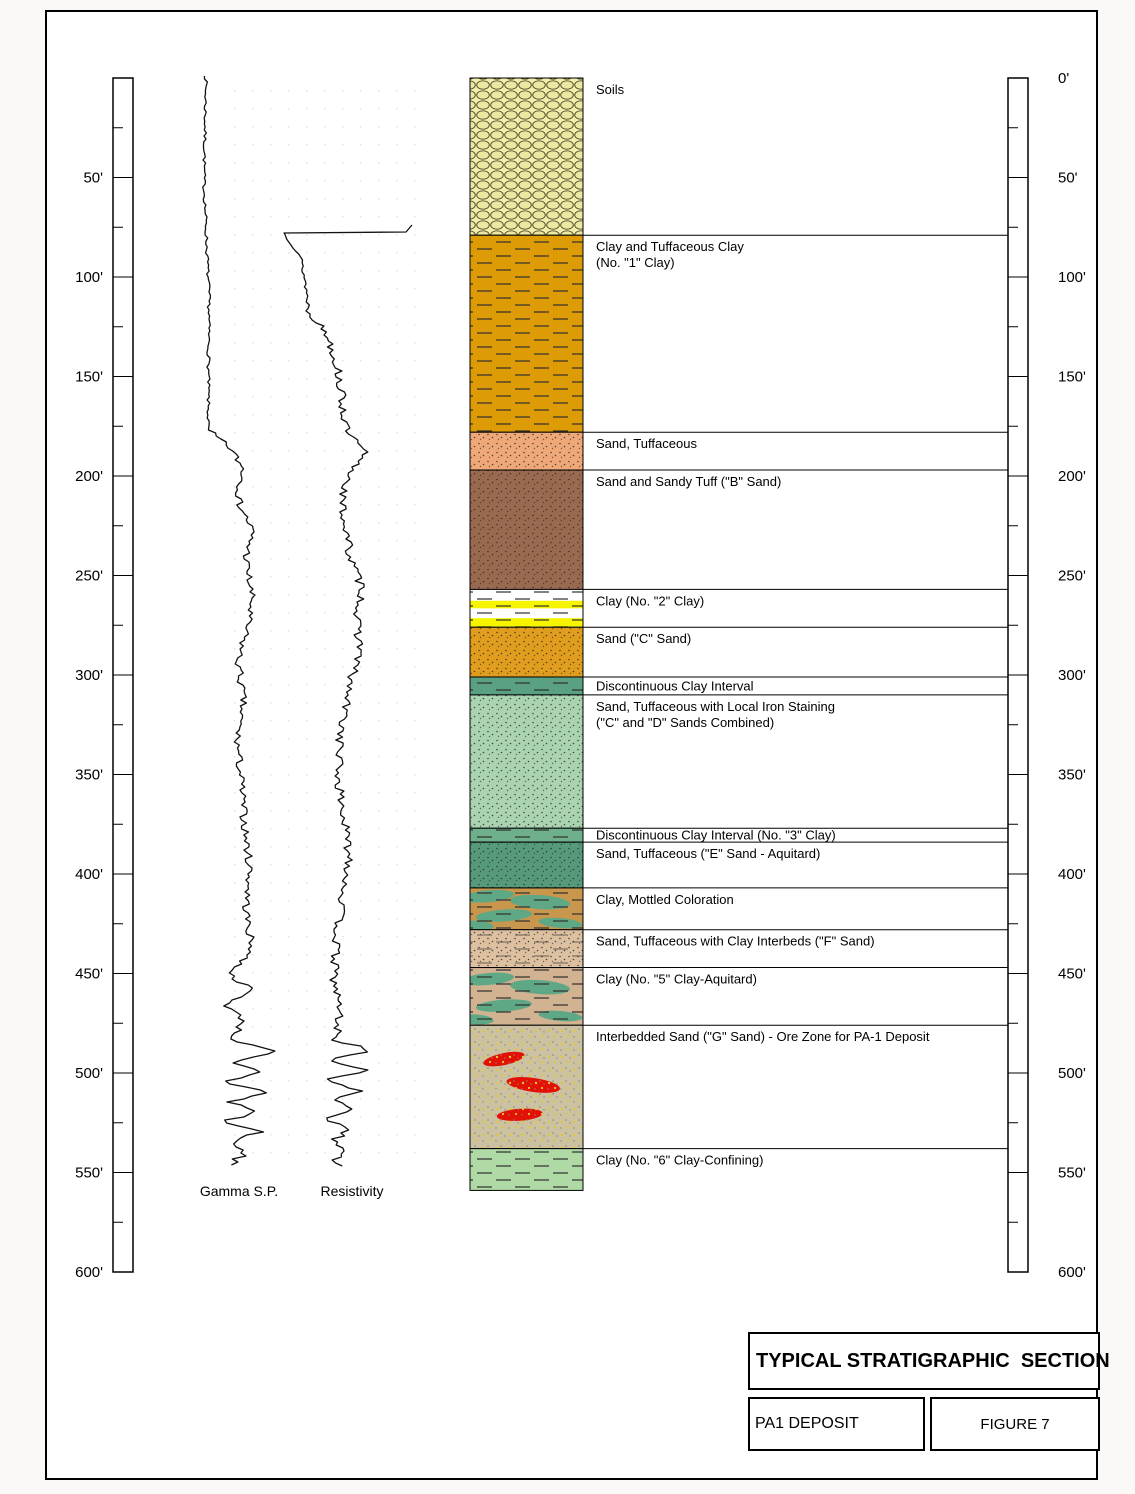  Describe the element at coordinates (738, 333) in the screenshot. I see `strat-layer: Clay and Tuffaceous Clay (No. "1" Clay)` at that location.